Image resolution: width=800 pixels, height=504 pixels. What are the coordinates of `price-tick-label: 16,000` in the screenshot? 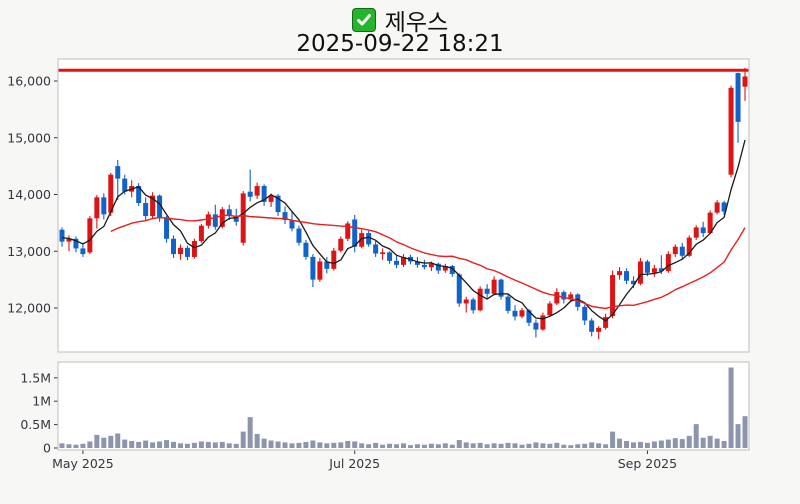 It's located at (29, 81).